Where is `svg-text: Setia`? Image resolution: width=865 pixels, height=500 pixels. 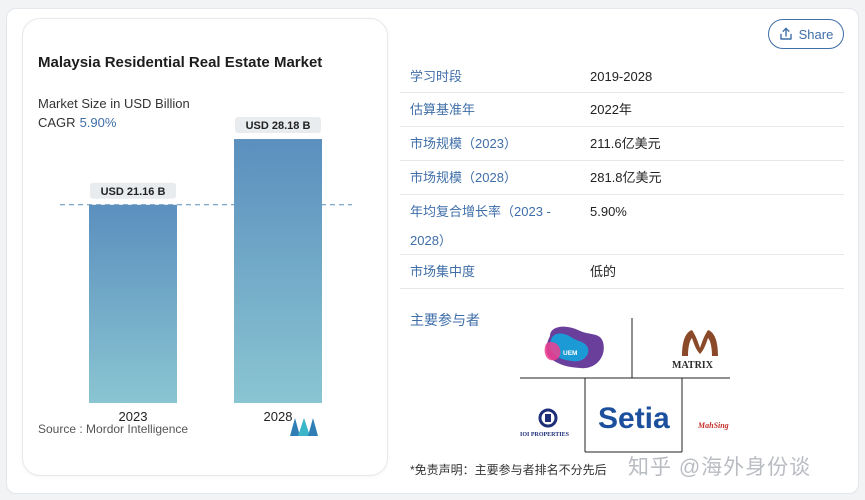
svg-text: Setia is located at coordinates (634, 418).